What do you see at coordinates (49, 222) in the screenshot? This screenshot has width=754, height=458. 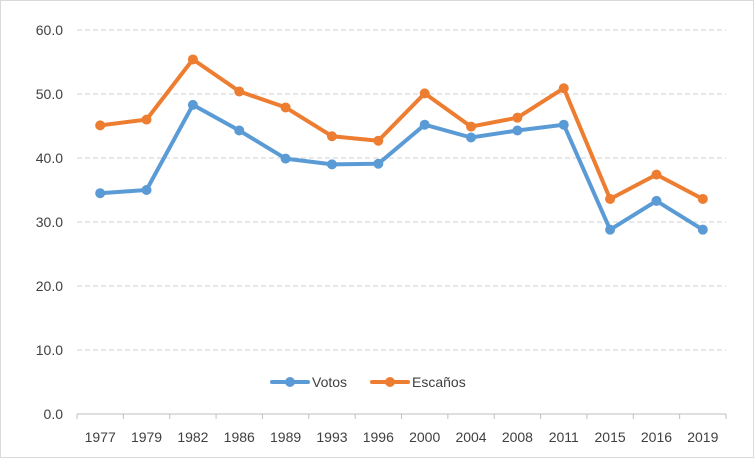 I see `y-tick-label: 30.0` at bounding box center [49, 222].